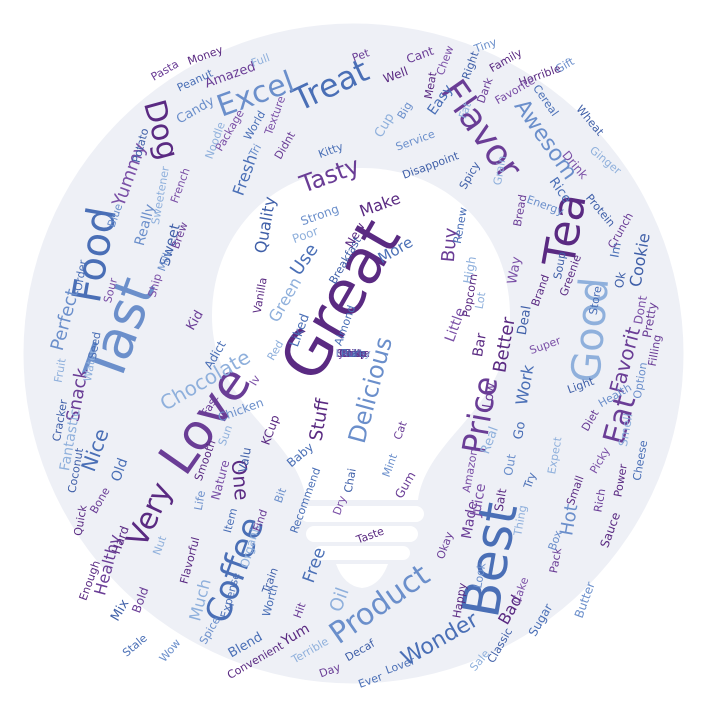  What do you see at coordinates (119, 610) in the screenshot?
I see `word-cloud-word: Mix` at bounding box center [119, 610].